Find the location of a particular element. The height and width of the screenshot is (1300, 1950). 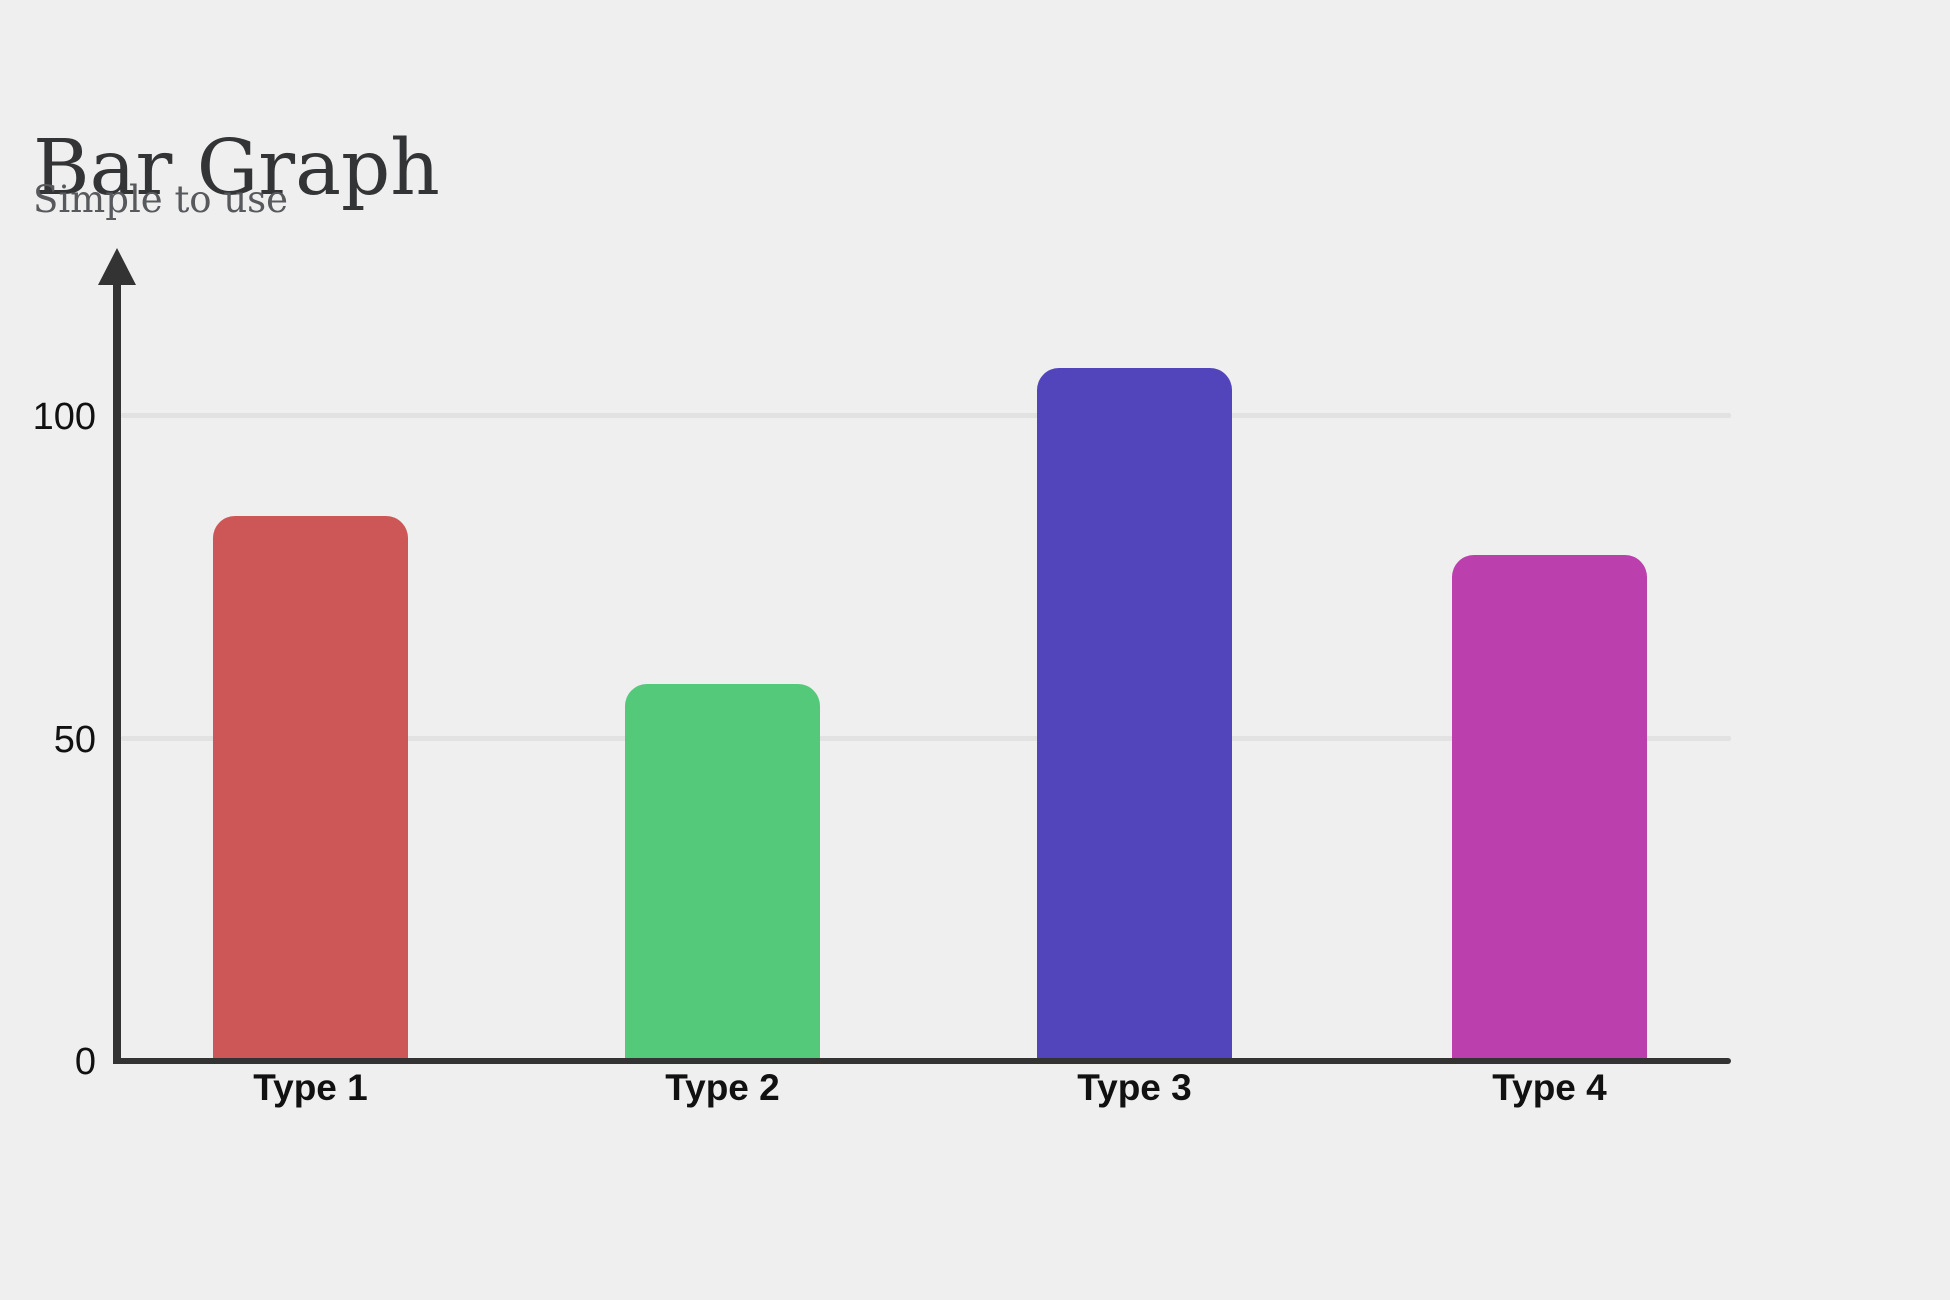

x-tick-label-type-1: Type 1 is located at coordinates (310, 1087).